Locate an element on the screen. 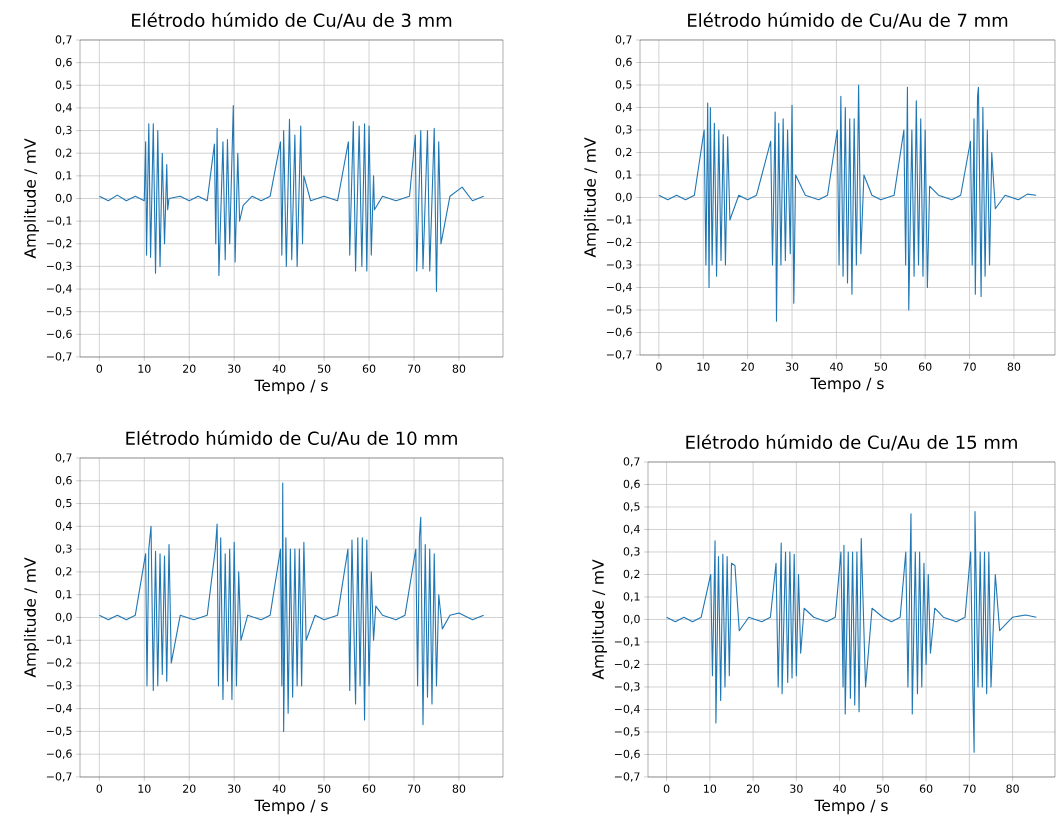  chart-title: Elétrodo húmido de Cu/Au de 7 mm is located at coordinates (848, 20).